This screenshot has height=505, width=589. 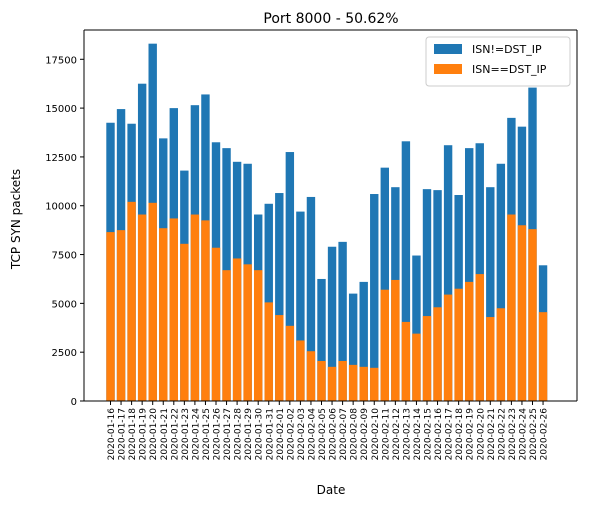 I want to click on y-tick-label: 12500, so click(x=61, y=158).